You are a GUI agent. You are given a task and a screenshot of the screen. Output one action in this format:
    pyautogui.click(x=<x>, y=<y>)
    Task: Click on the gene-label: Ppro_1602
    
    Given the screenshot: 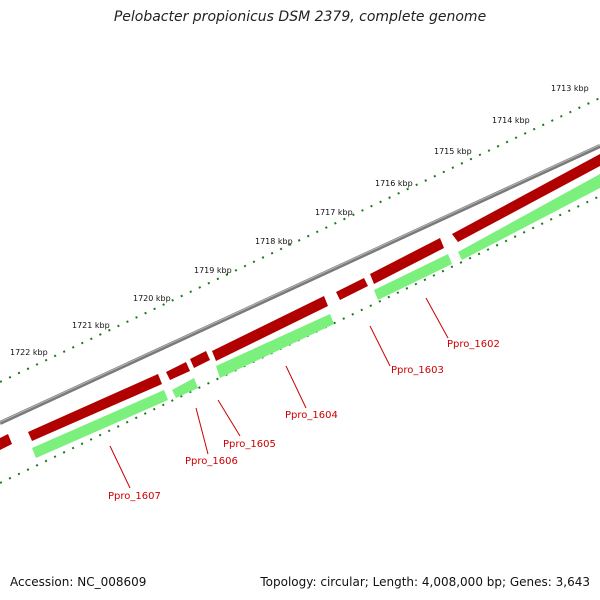 What is the action you would take?
    pyautogui.click(x=473, y=344)
    